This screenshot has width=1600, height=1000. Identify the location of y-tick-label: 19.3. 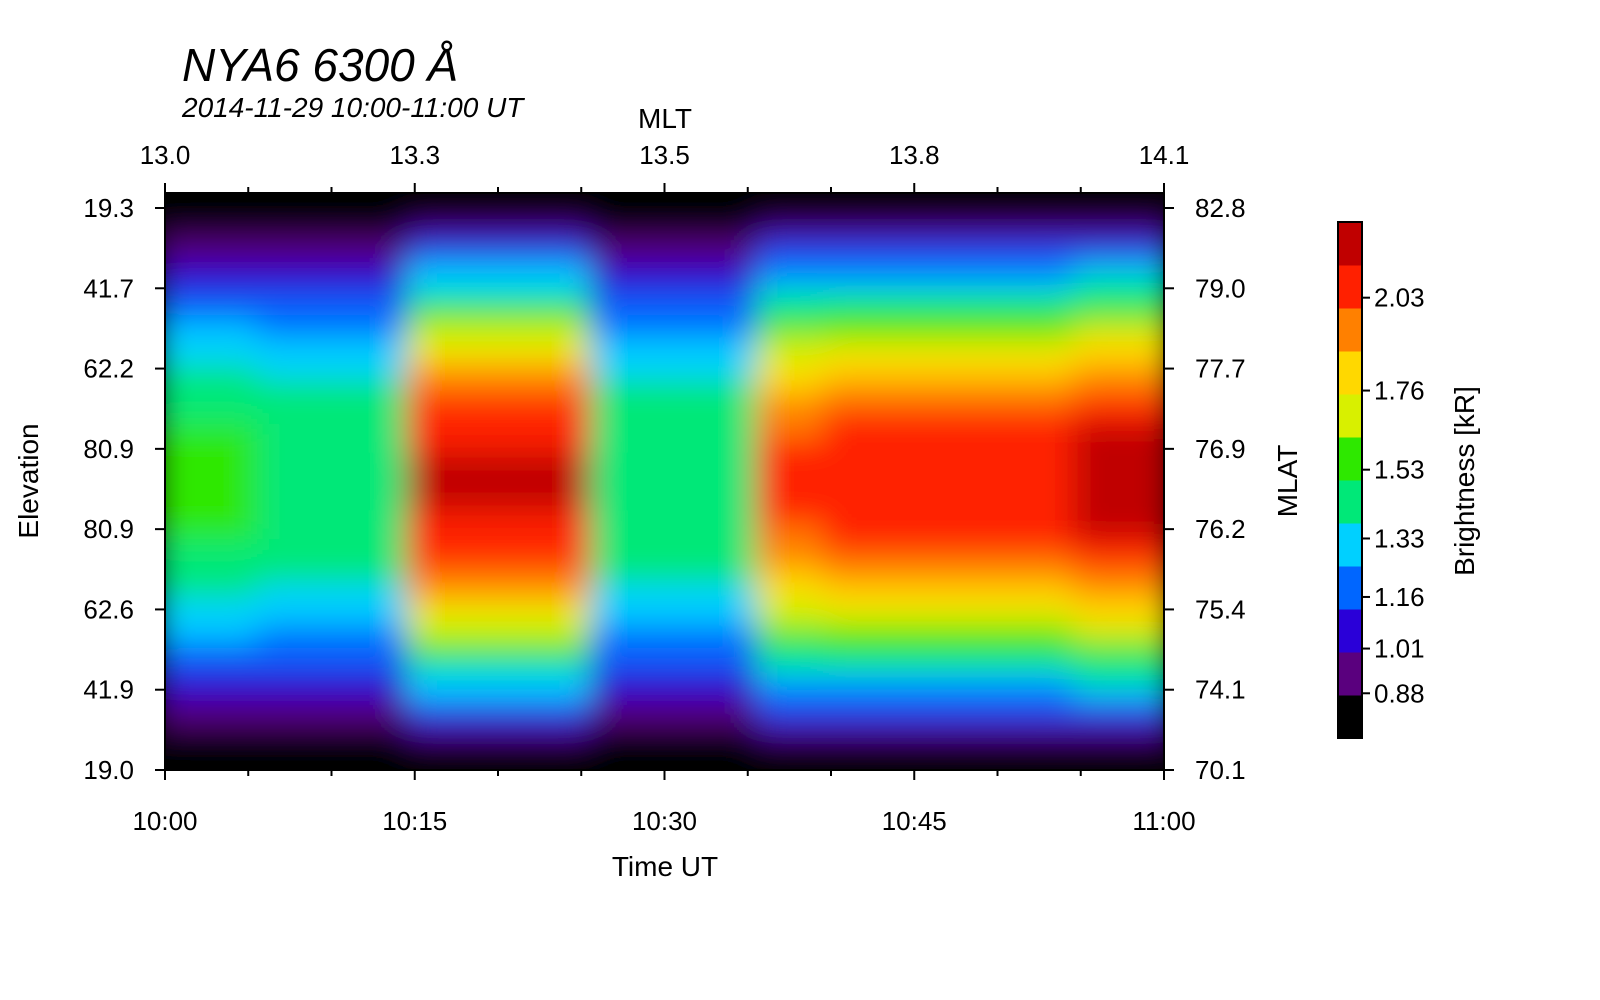
(108, 208).